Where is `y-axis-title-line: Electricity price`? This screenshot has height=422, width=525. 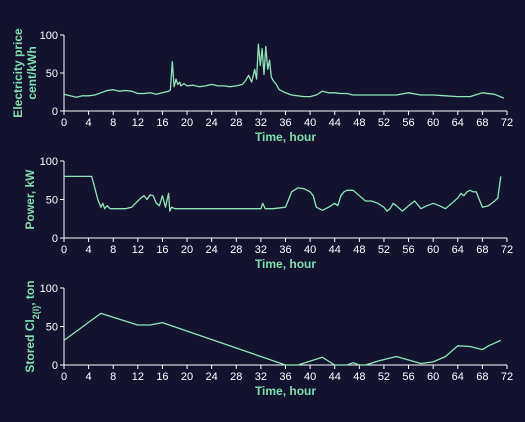
y-axis-title-line: Electricity price is located at coordinates (18, 73).